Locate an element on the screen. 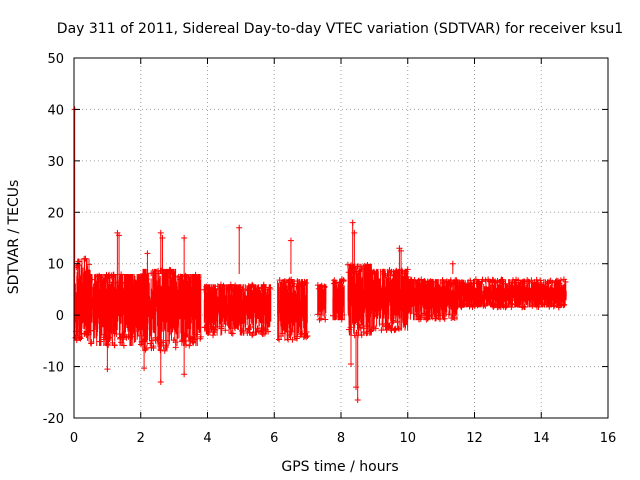 Image resolution: width=640 pixels, height=480 pixels. y-tick-label: 50 is located at coordinates (55, 59).